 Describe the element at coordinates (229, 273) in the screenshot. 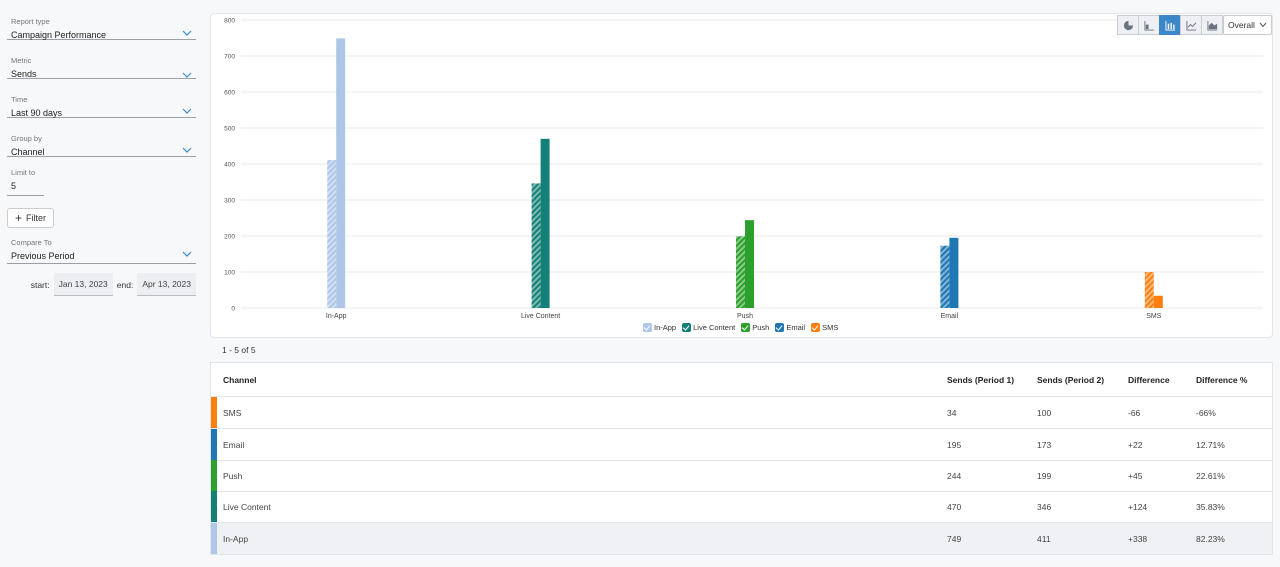

I see `y-tick-label: 100` at that location.